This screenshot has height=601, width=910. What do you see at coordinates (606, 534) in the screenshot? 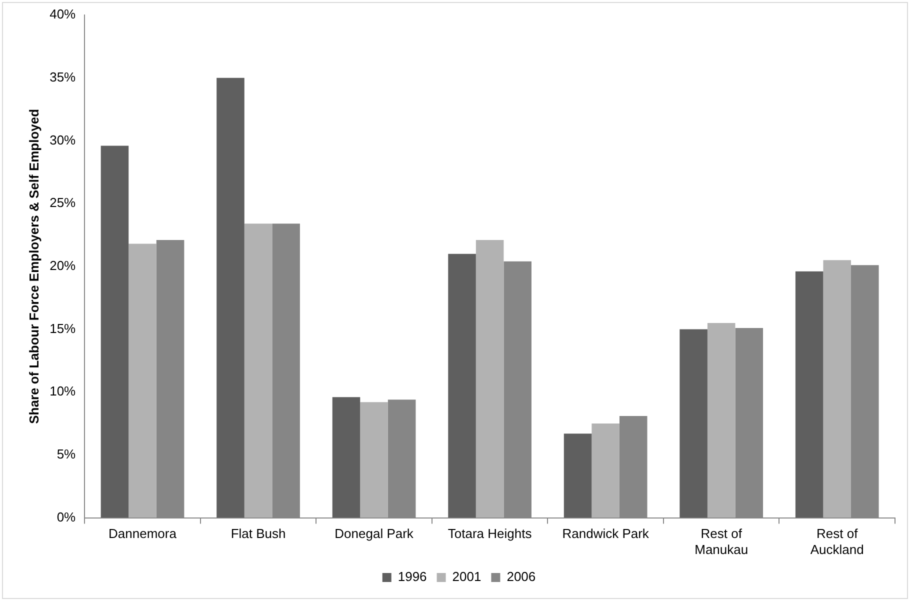
I see `x-tick-label: Randwick Park` at bounding box center [606, 534].